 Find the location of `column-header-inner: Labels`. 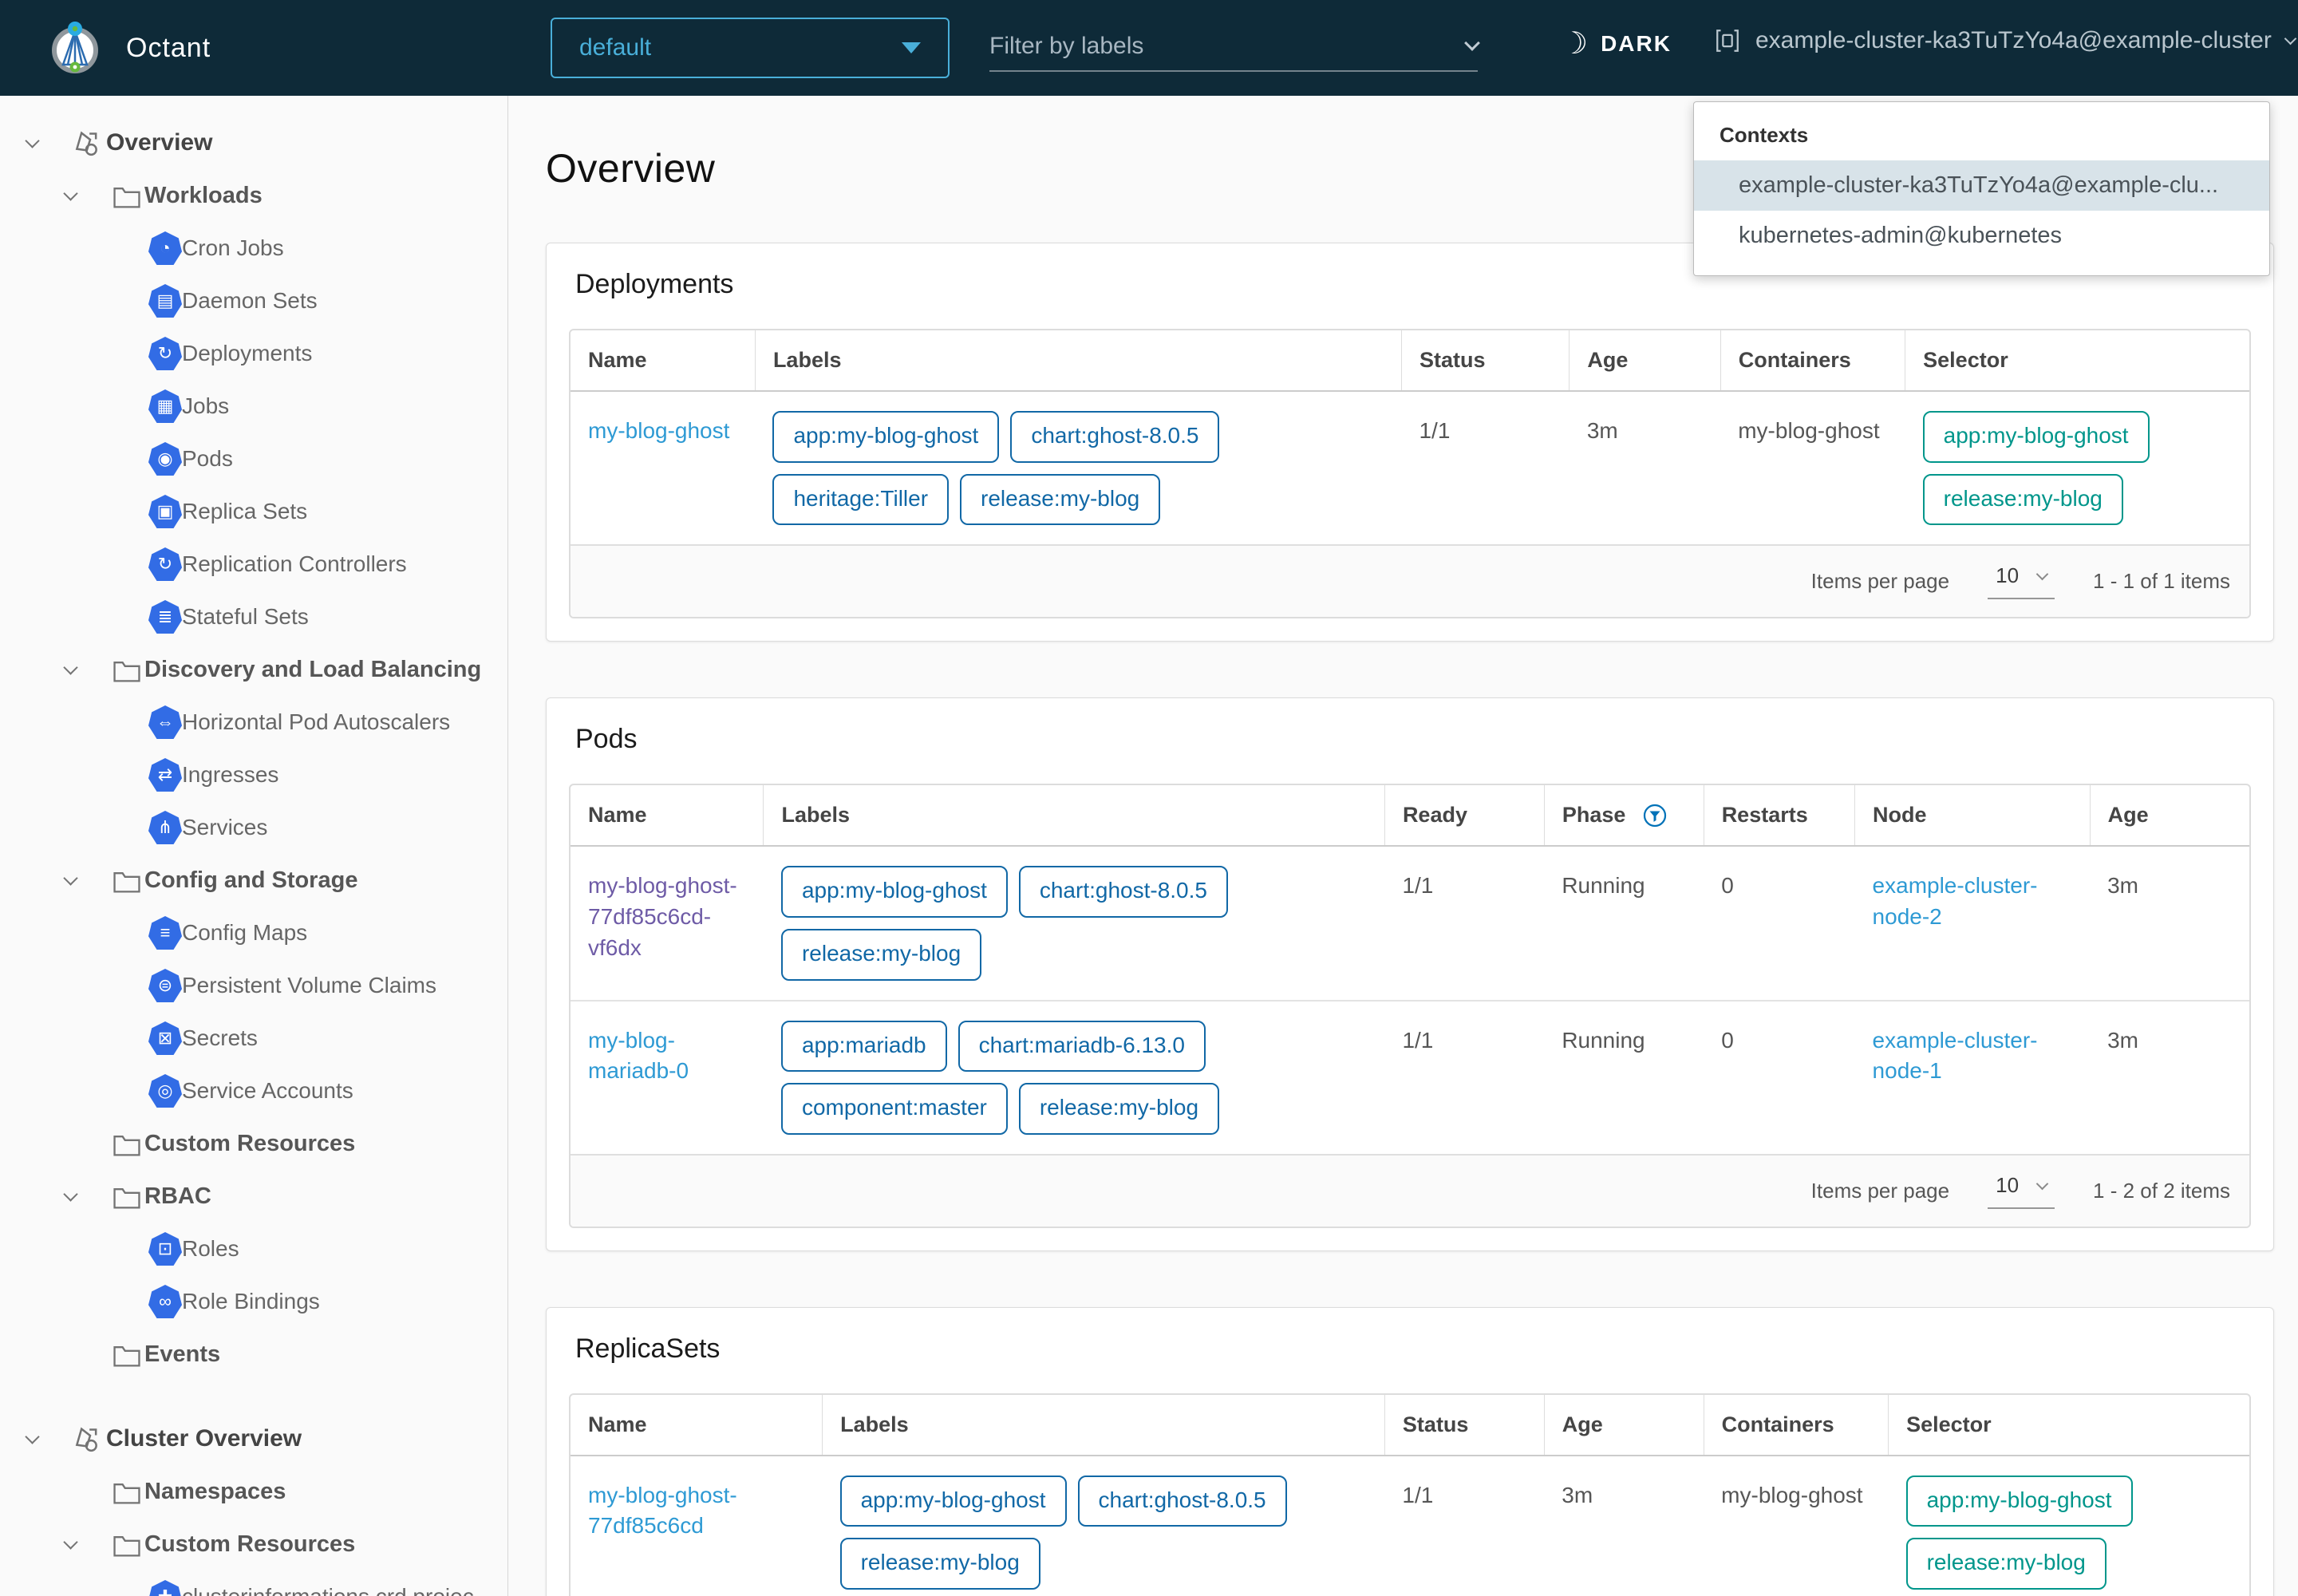

column-header-inner: Labels is located at coordinates (1103, 1424).